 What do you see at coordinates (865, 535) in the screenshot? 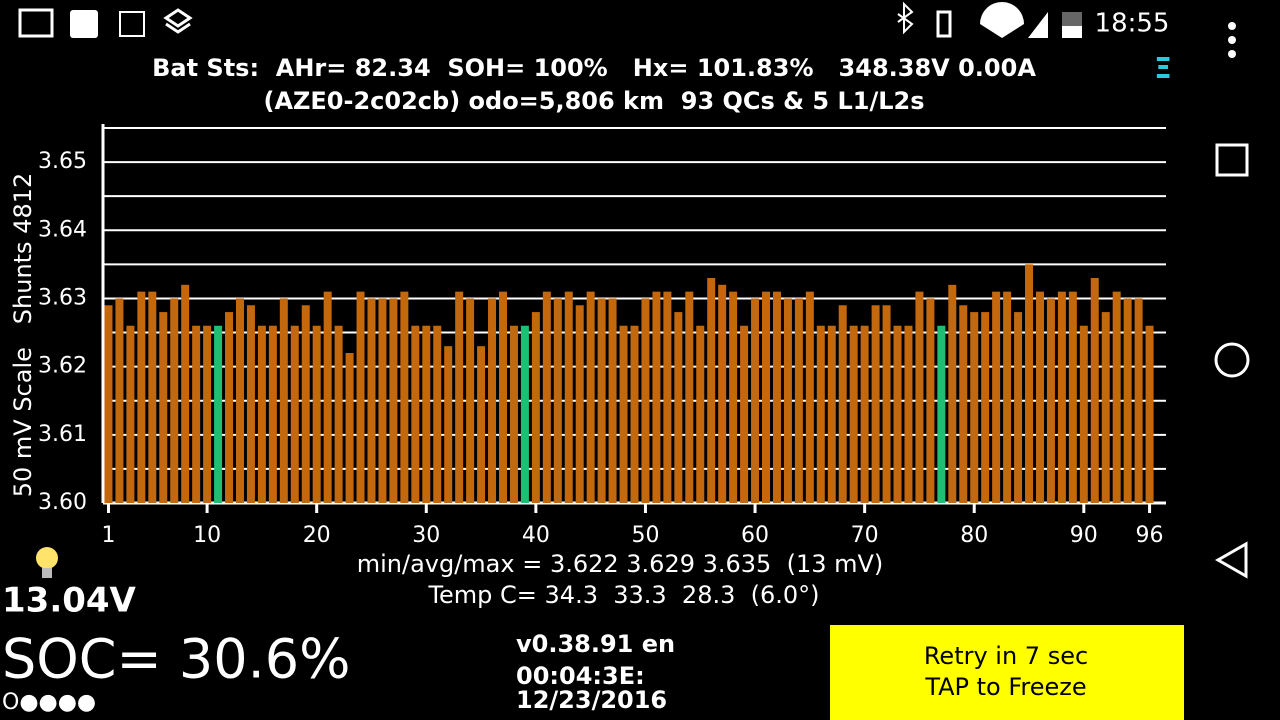
I see `x-tick-label: 70` at bounding box center [865, 535].